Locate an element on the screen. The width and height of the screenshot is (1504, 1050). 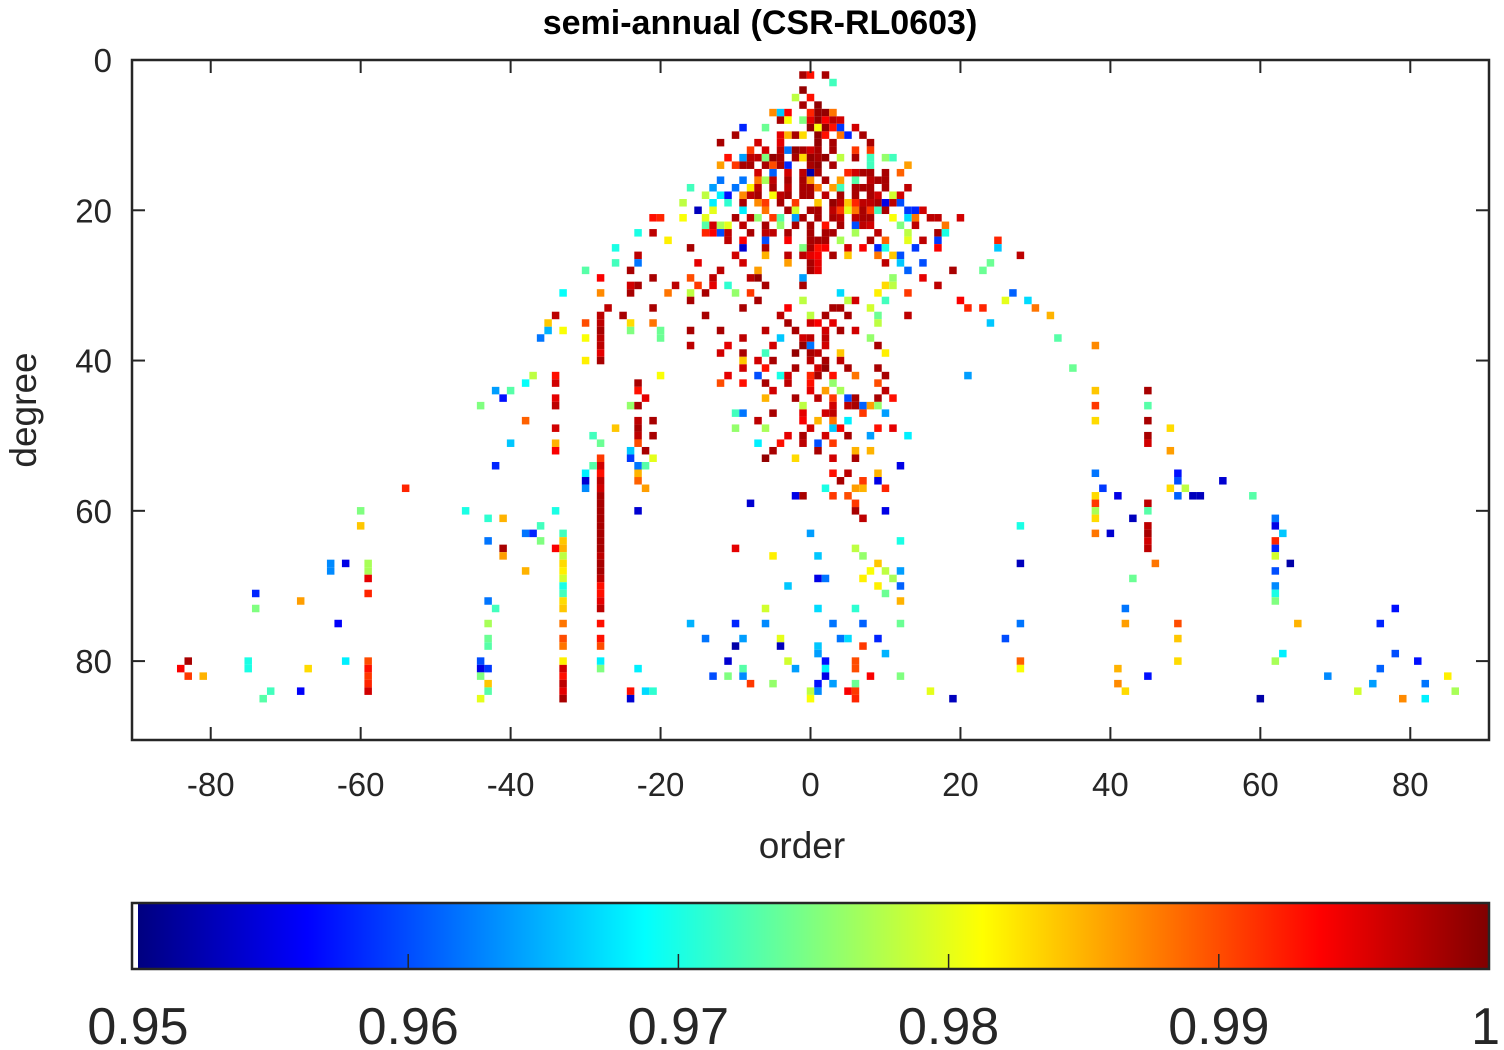
x-tick-label: 60 is located at coordinates (1260, 784).